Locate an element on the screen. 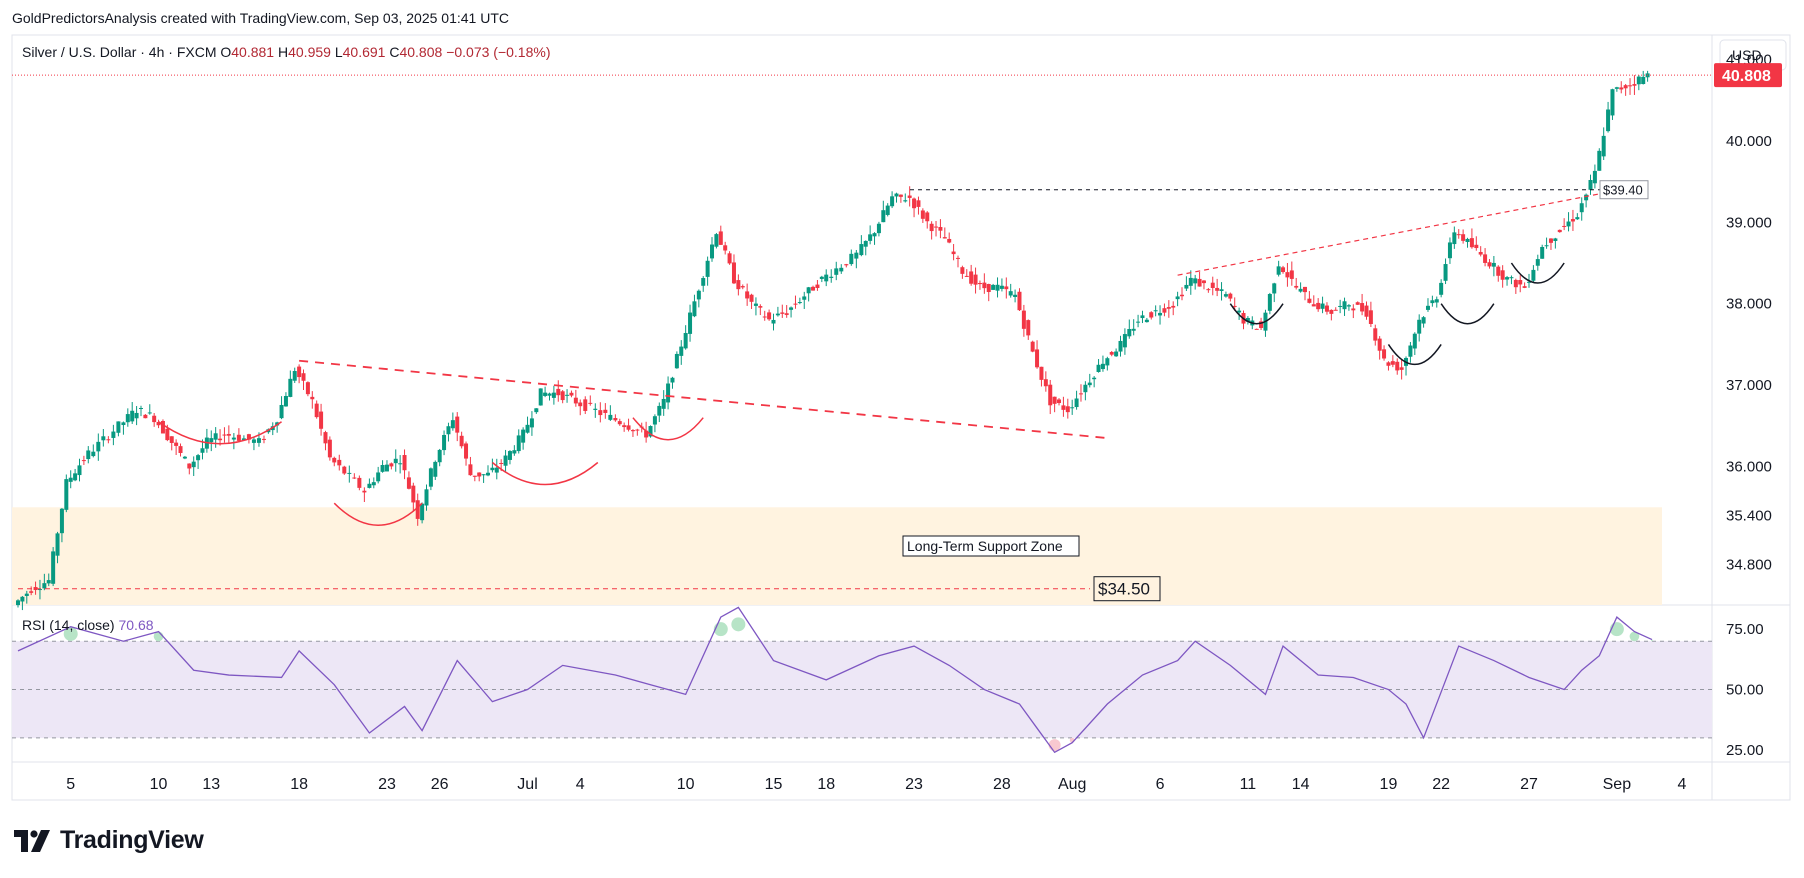 The height and width of the screenshot is (878, 1804). currency-label: USD is located at coordinates (1747, 55).